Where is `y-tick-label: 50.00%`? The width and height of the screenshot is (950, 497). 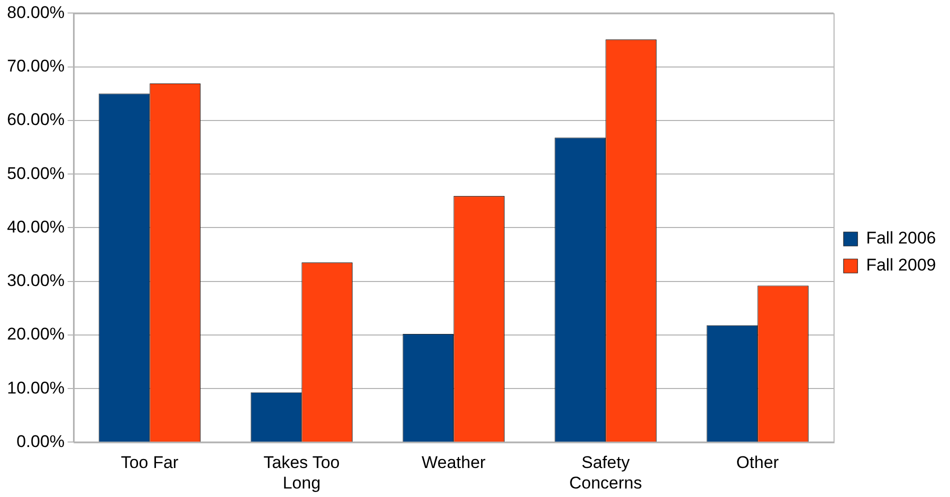
y-tick-label: 50.00% is located at coordinates (35, 173).